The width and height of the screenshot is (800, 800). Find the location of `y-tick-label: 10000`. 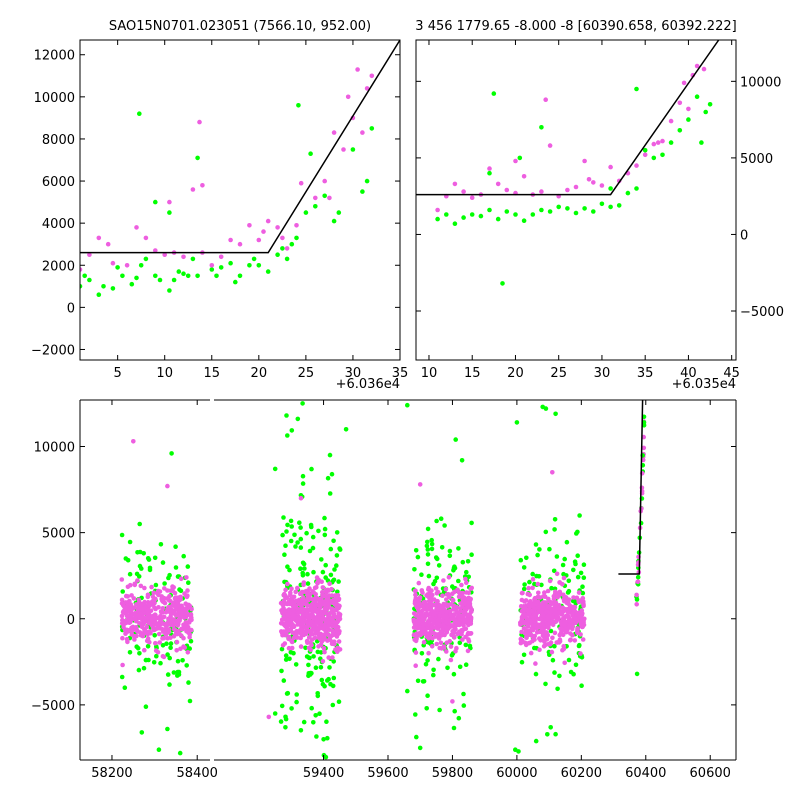

y-tick-label: 10000 is located at coordinates (54, 448).